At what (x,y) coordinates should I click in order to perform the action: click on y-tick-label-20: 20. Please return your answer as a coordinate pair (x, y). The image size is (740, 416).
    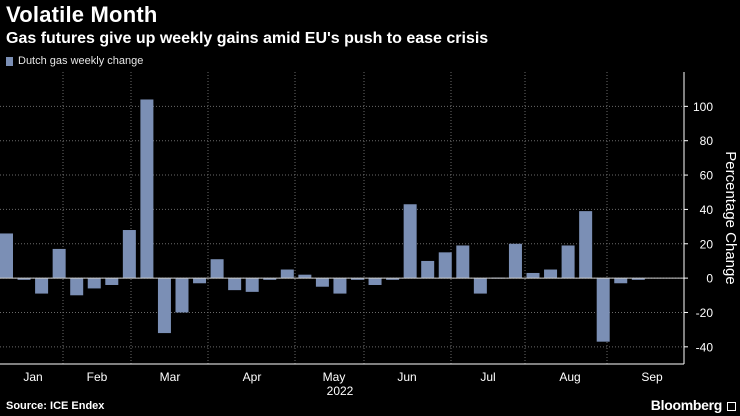
    Looking at the image, I should click on (707, 244).